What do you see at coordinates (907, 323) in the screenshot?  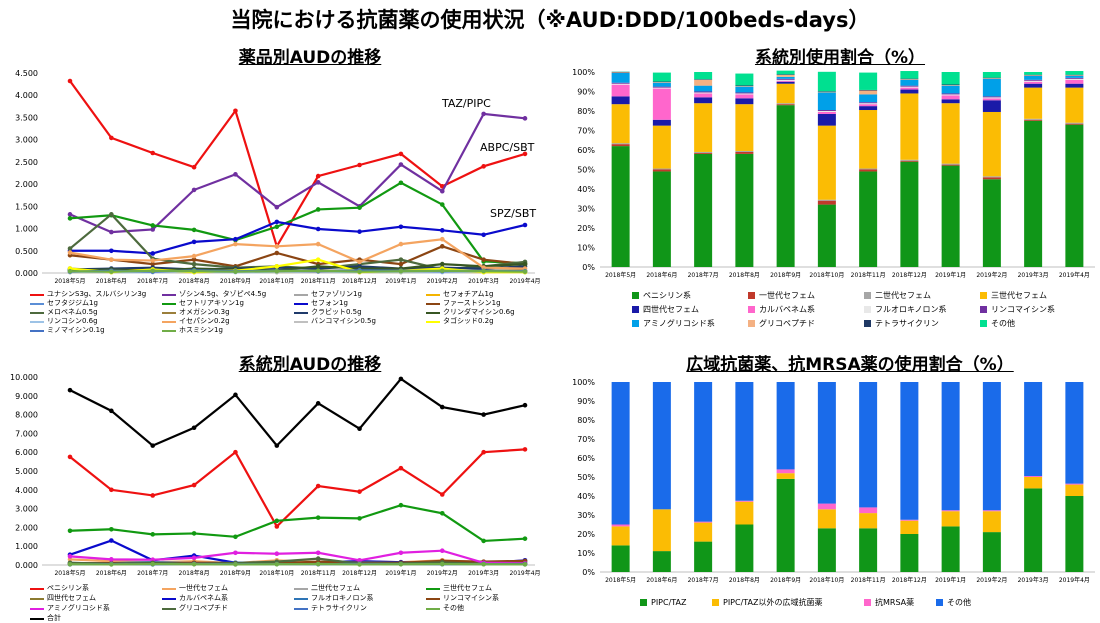 I see `legend-label: テトラサイクリン` at bounding box center [907, 323].